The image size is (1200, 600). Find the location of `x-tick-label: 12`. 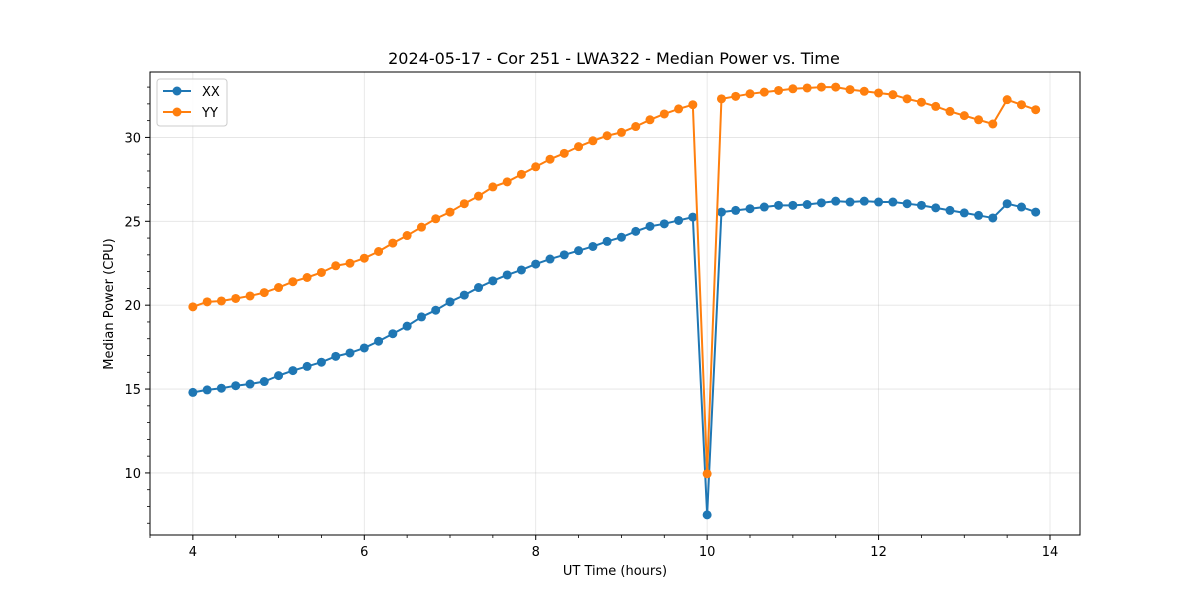

x-tick-label: 12 is located at coordinates (878, 552).